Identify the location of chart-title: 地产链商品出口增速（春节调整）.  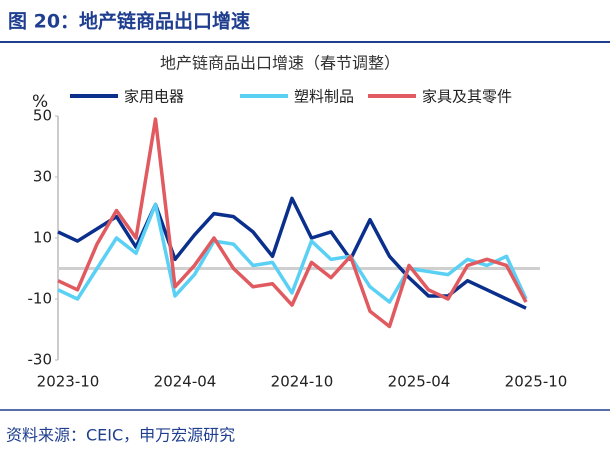
(280, 63).